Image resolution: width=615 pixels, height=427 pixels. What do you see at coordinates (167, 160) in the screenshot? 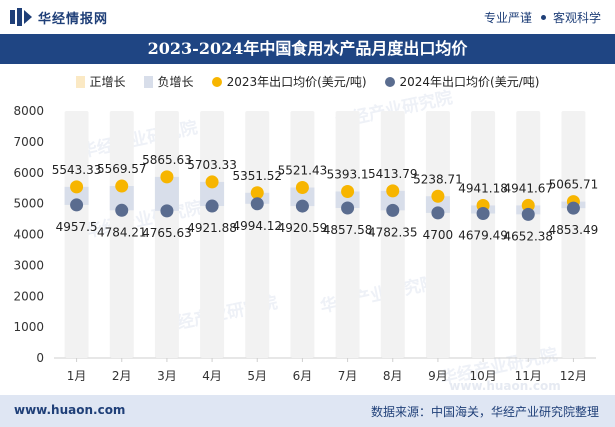
I see `data-label-2023-2: 5865.63` at bounding box center [167, 160].